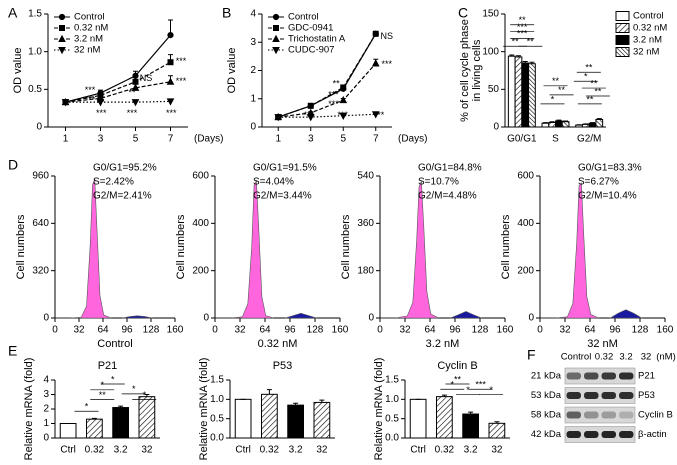  Describe the element at coordinates (477, 70) in the screenshot. I see `y-axis-label: in living cells` at that location.